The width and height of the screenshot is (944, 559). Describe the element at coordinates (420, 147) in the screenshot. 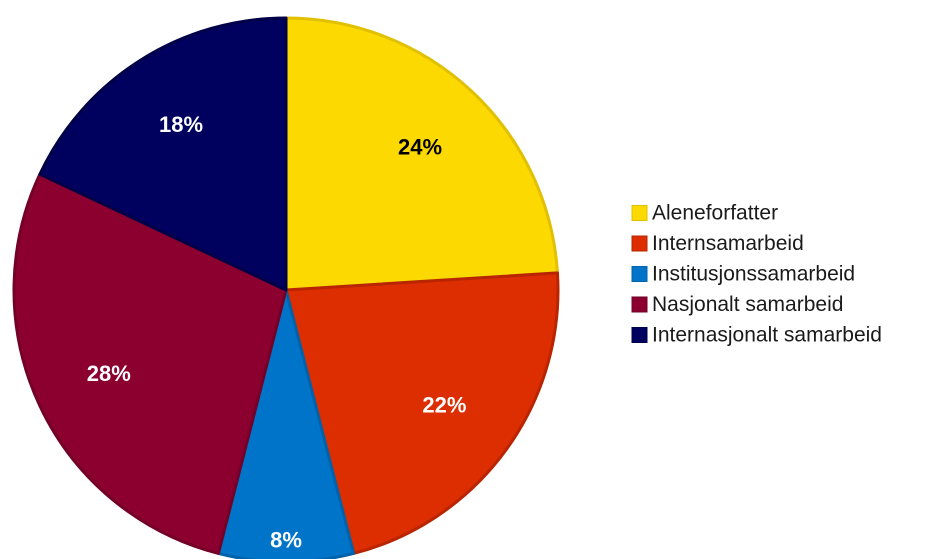

I see `slice-value-label: 24%` at that location.